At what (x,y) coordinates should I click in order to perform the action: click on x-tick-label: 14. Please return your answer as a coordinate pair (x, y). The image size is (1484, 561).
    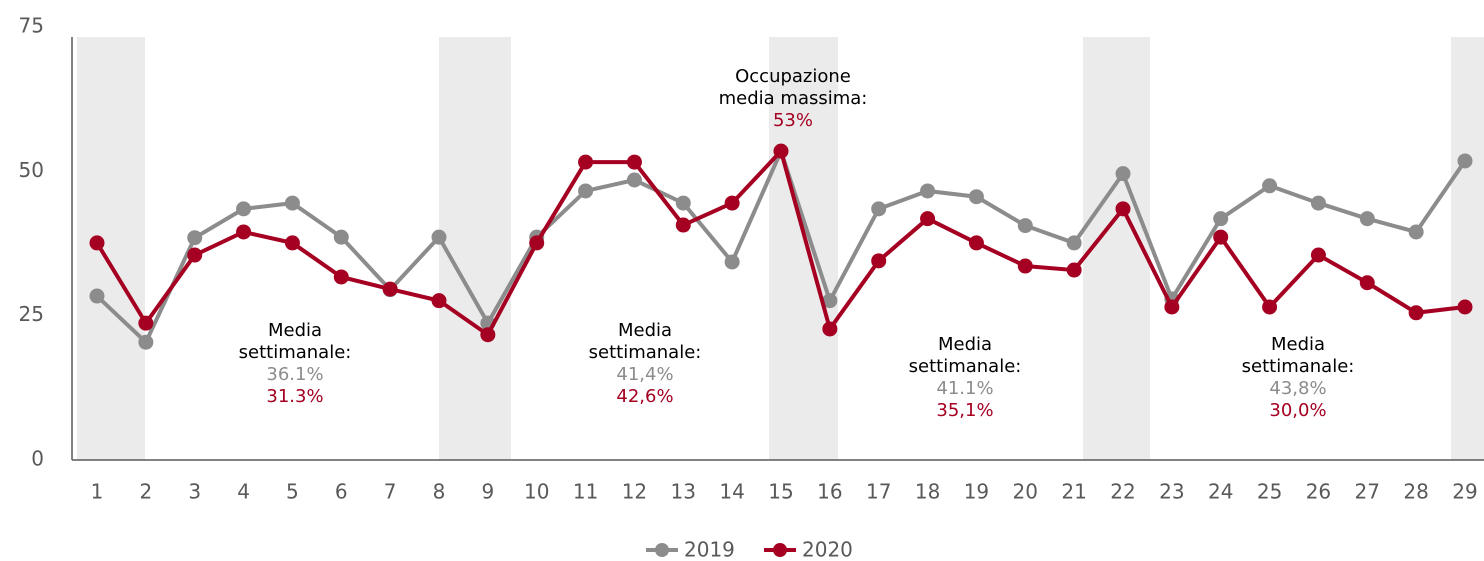
    Looking at the image, I should click on (731, 492).